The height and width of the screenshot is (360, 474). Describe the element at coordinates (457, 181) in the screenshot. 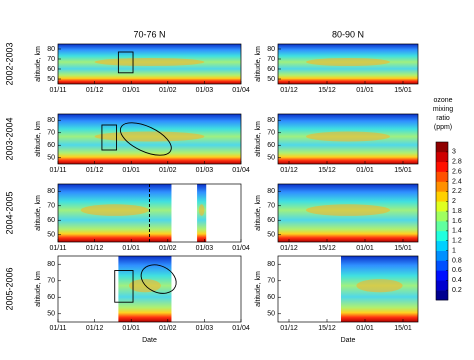

I see `colorbar-tick-label: 2.4` at that location.